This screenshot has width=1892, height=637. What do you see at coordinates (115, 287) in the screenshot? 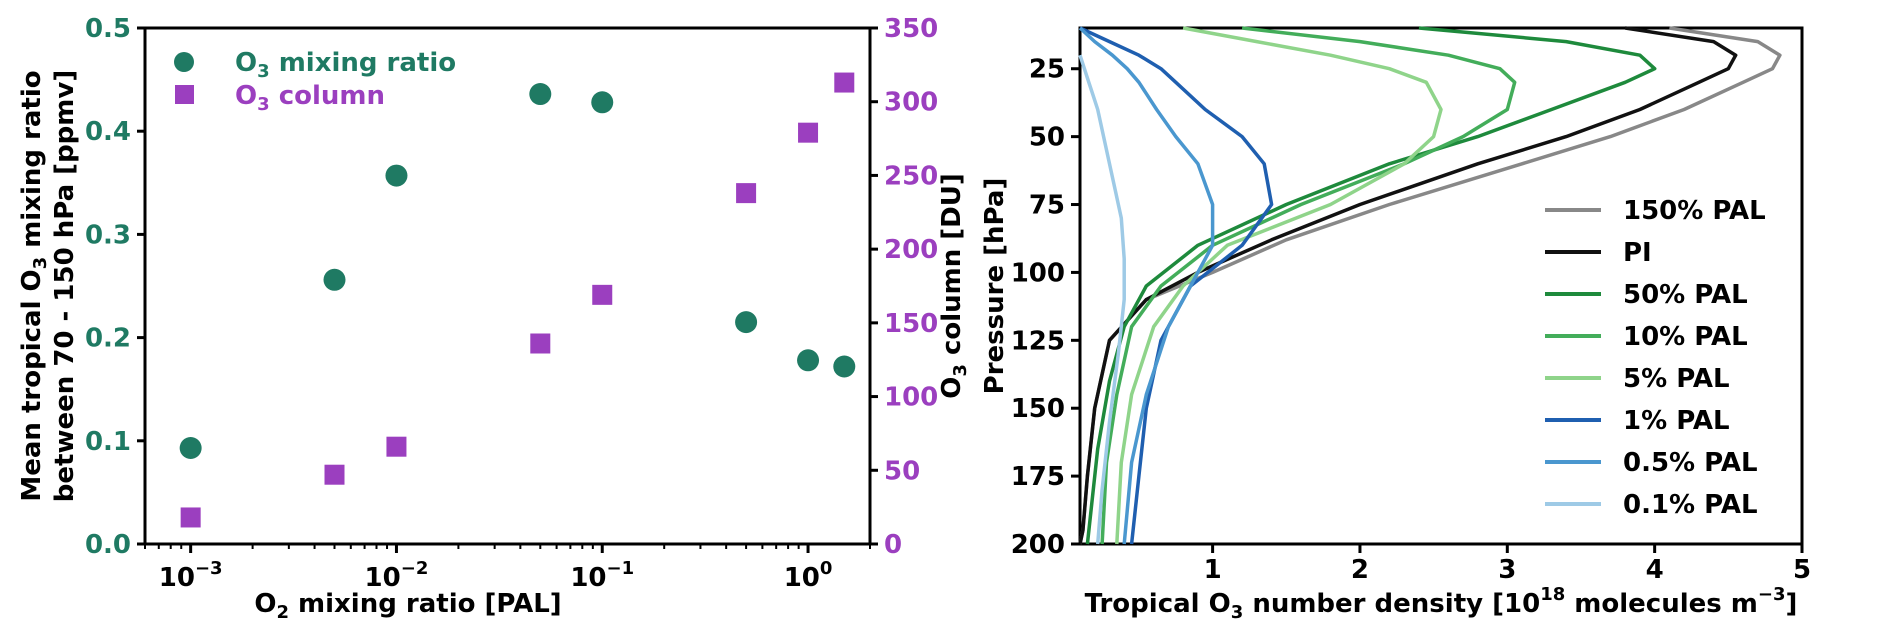
I see `left-y-axis-ticks: 0.0 0.1 0.2 0.3 0.4 0.5` at bounding box center [115, 287].